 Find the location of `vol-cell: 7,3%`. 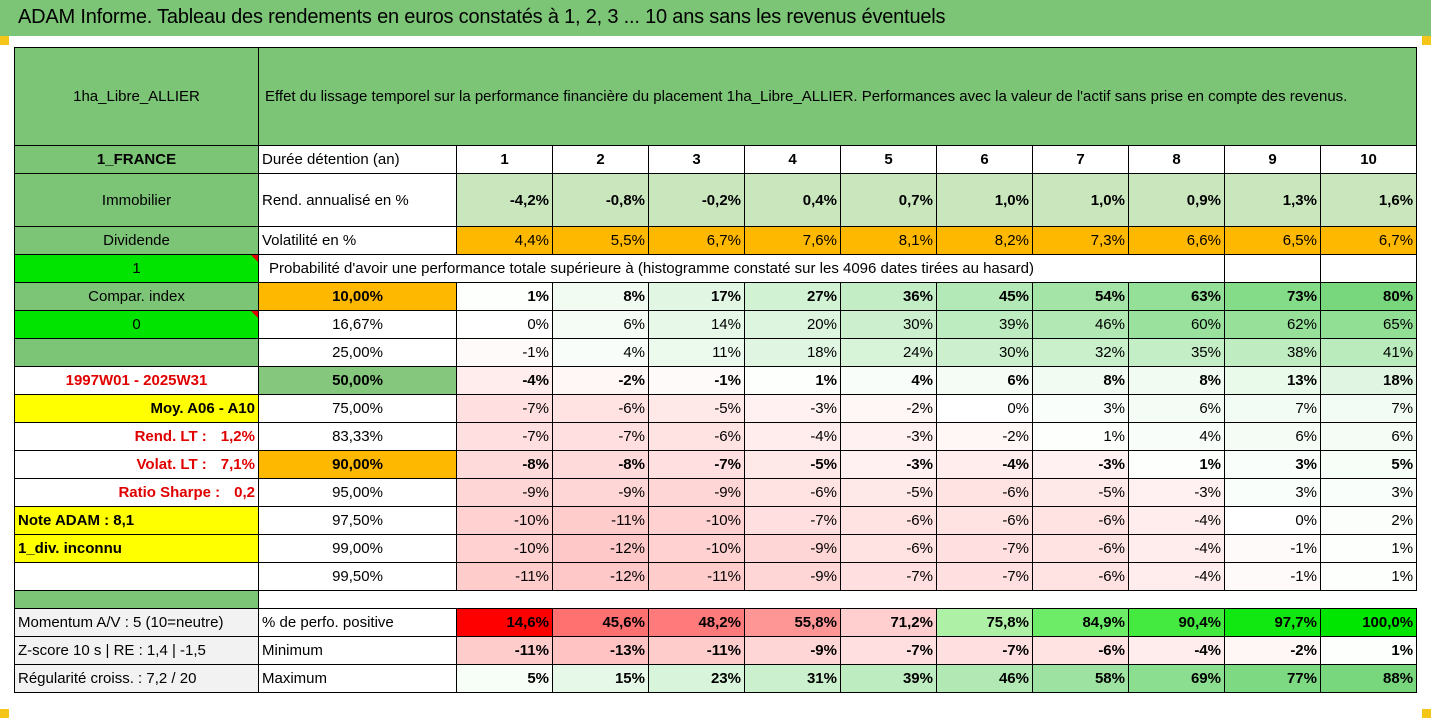

vol-cell: 7,3% is located at coordinates (1080, 240).